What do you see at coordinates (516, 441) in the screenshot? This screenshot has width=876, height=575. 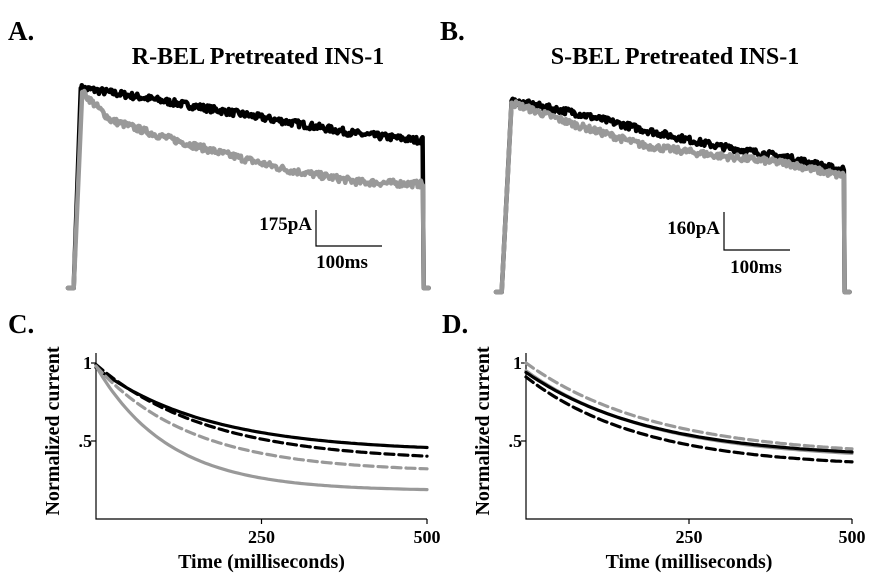 I see `panel-d-ytick-label-2: .5` at bounding box center [516, 441].